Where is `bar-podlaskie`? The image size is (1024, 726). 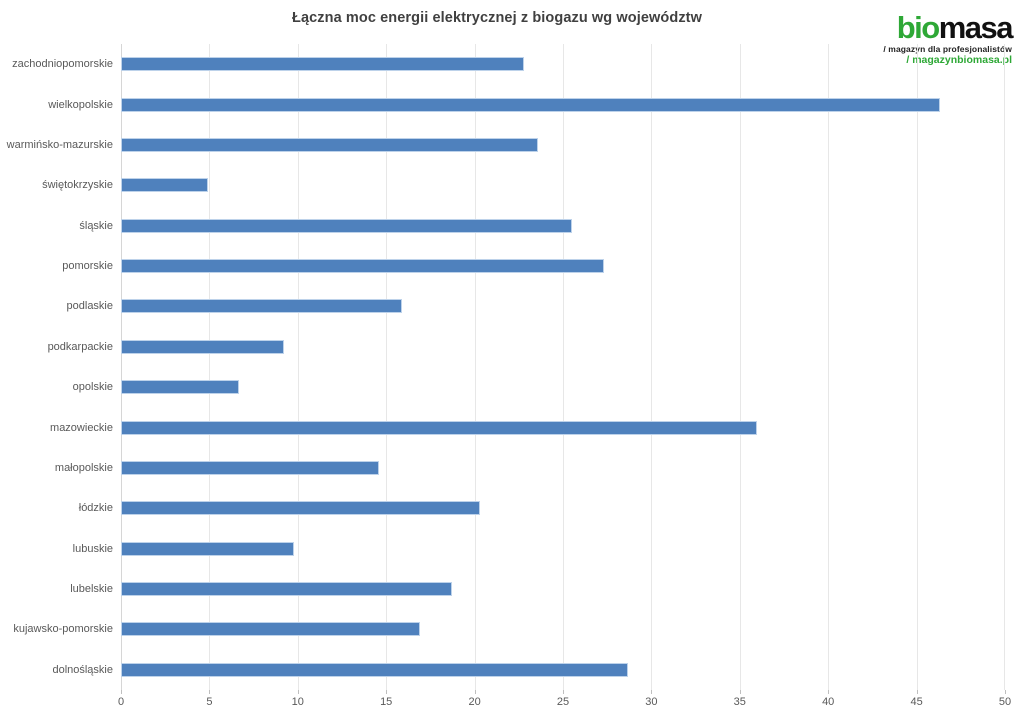
bar-podlaskie is located at coordinates (262, 306).